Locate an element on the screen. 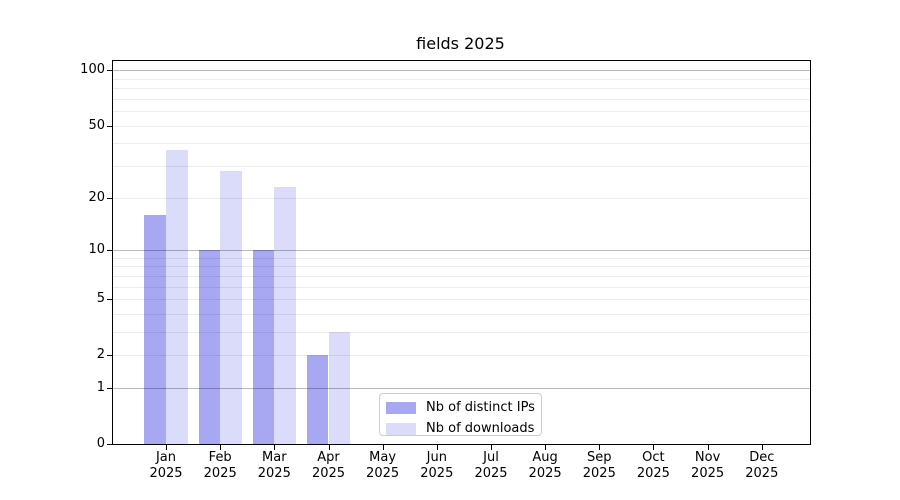 The width and height of the screenshot is (900, 500). x-tick-label: May 2025 is located at coordinates (383, 465).